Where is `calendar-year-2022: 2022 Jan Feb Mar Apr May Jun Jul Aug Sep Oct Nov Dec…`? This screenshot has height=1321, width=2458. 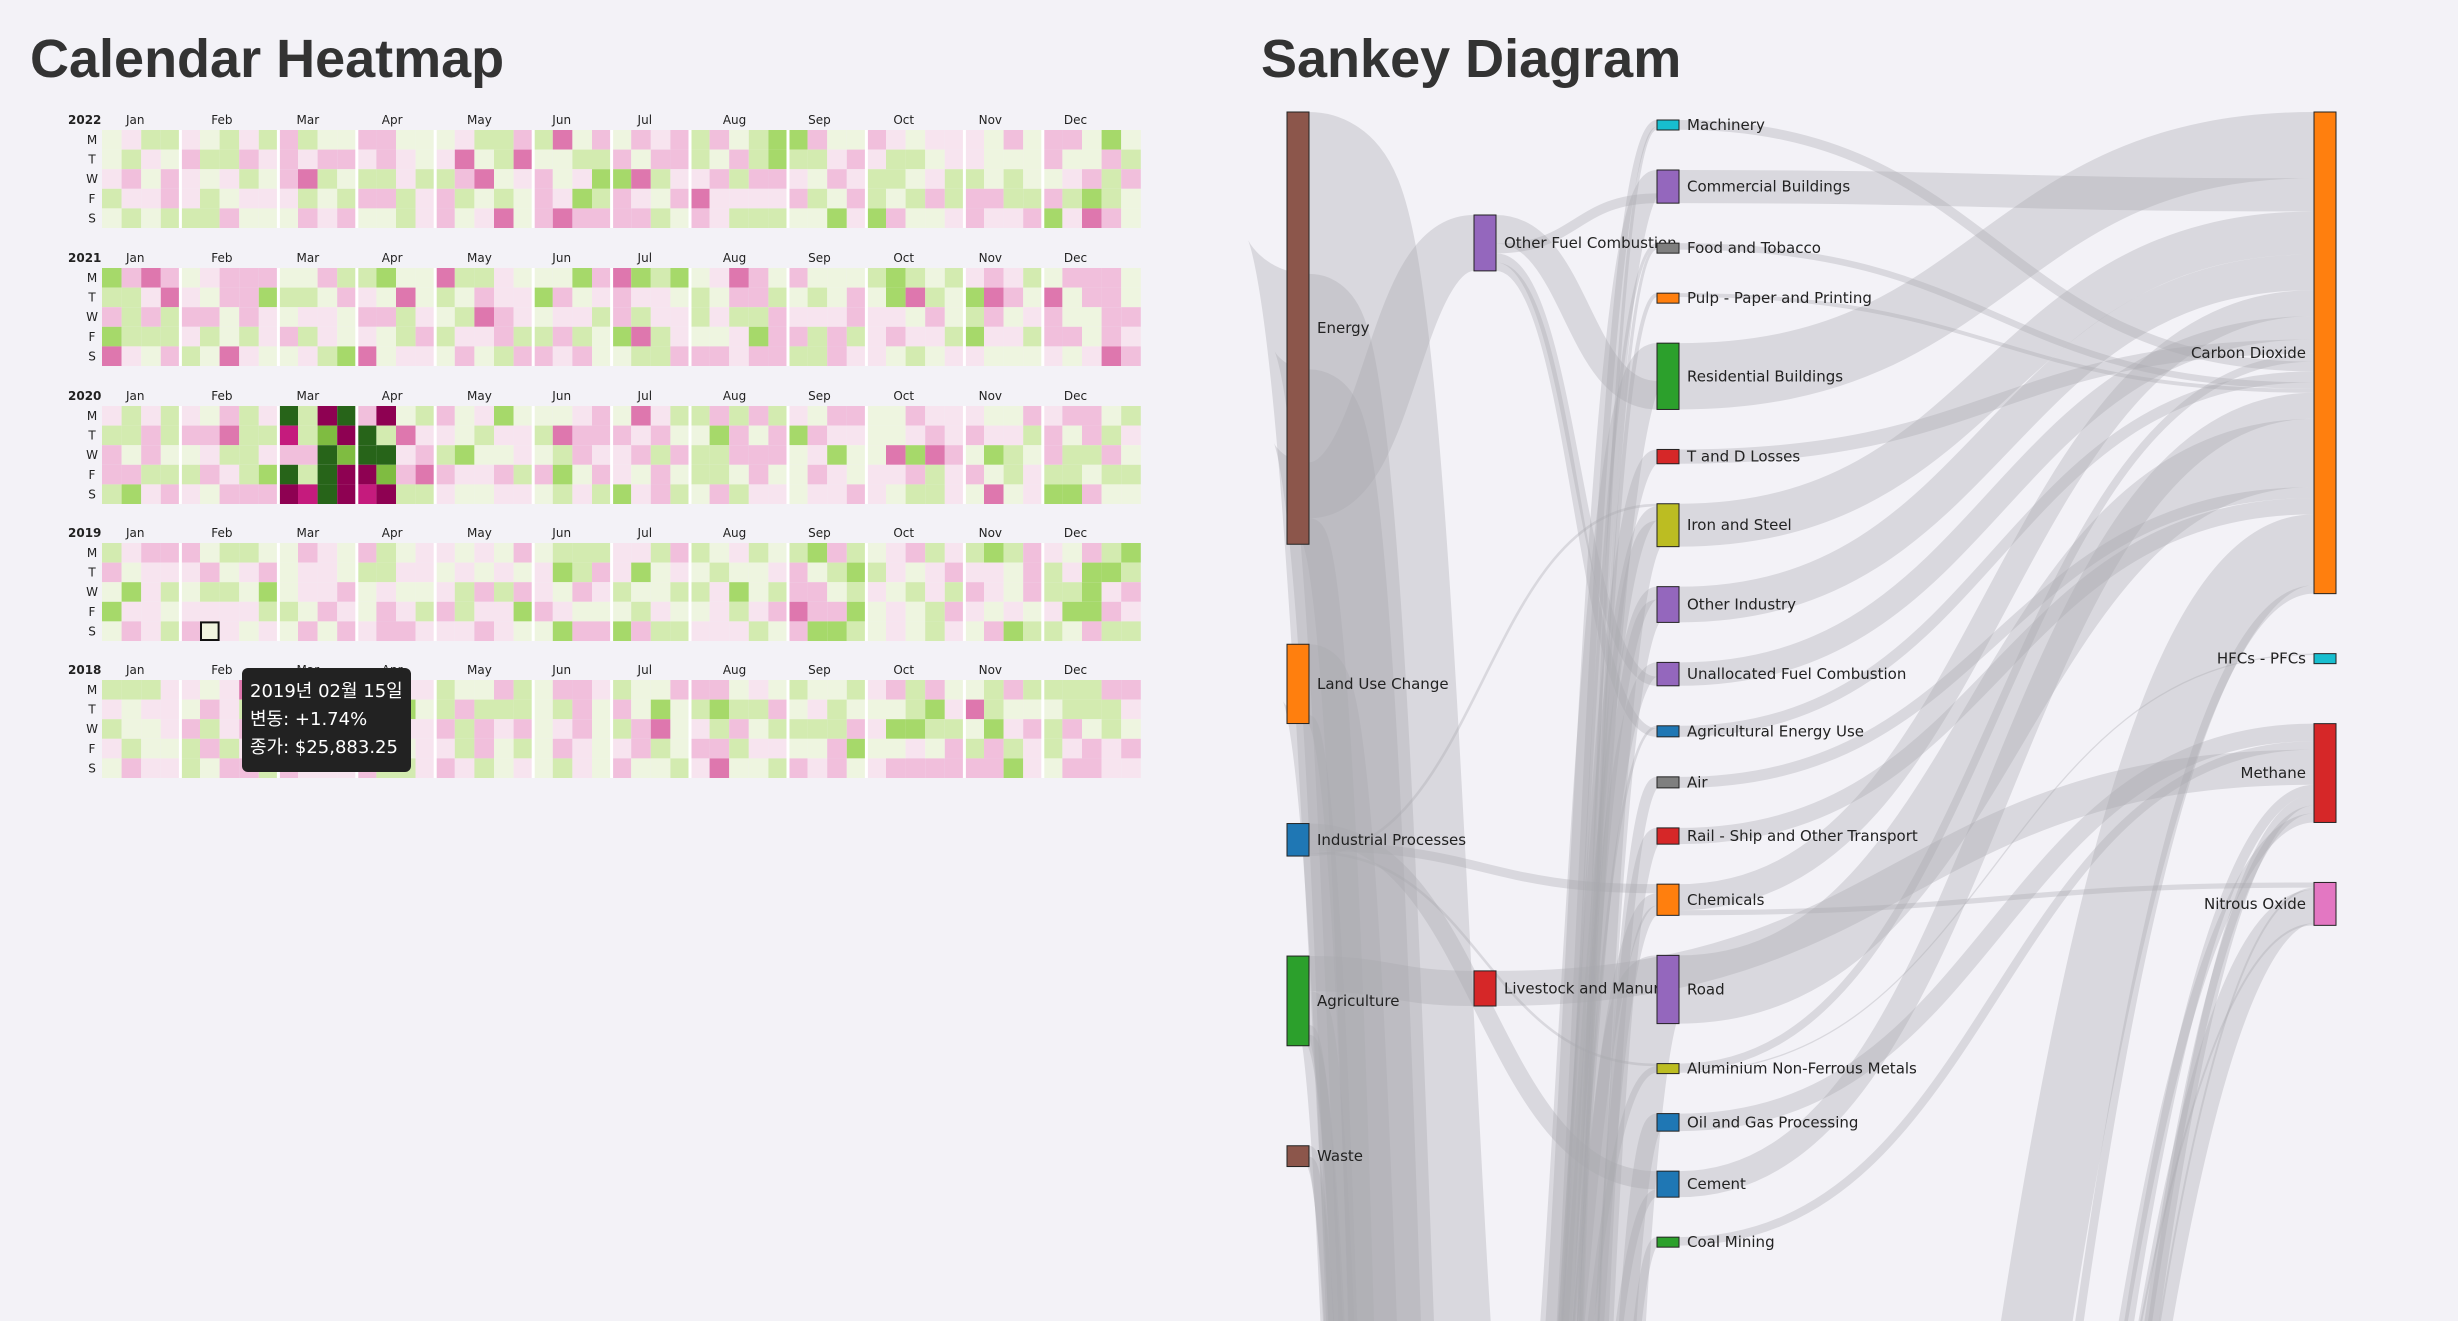
calendar-year-2022: 2022 Jan Feb Mar Apr May Jun Jul Aug Sep Oct Nov Dec… is located at coordinates (604, 170).